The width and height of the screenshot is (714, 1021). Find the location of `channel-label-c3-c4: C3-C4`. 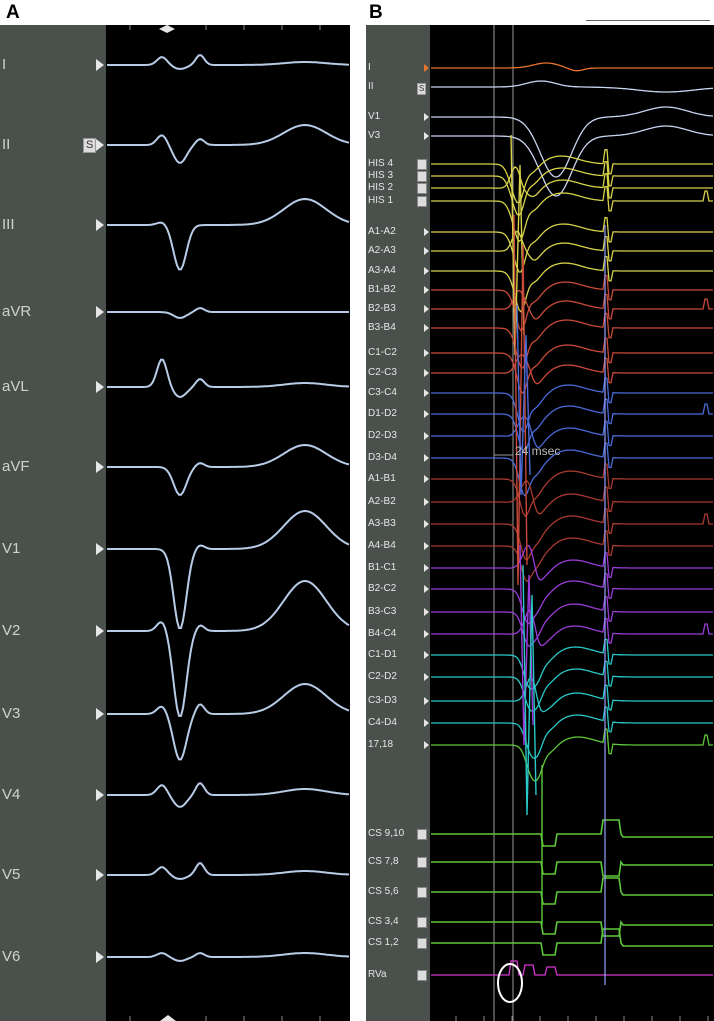

channel-label-c3-c4: C3-C4 is located at coordinates (382, 392).